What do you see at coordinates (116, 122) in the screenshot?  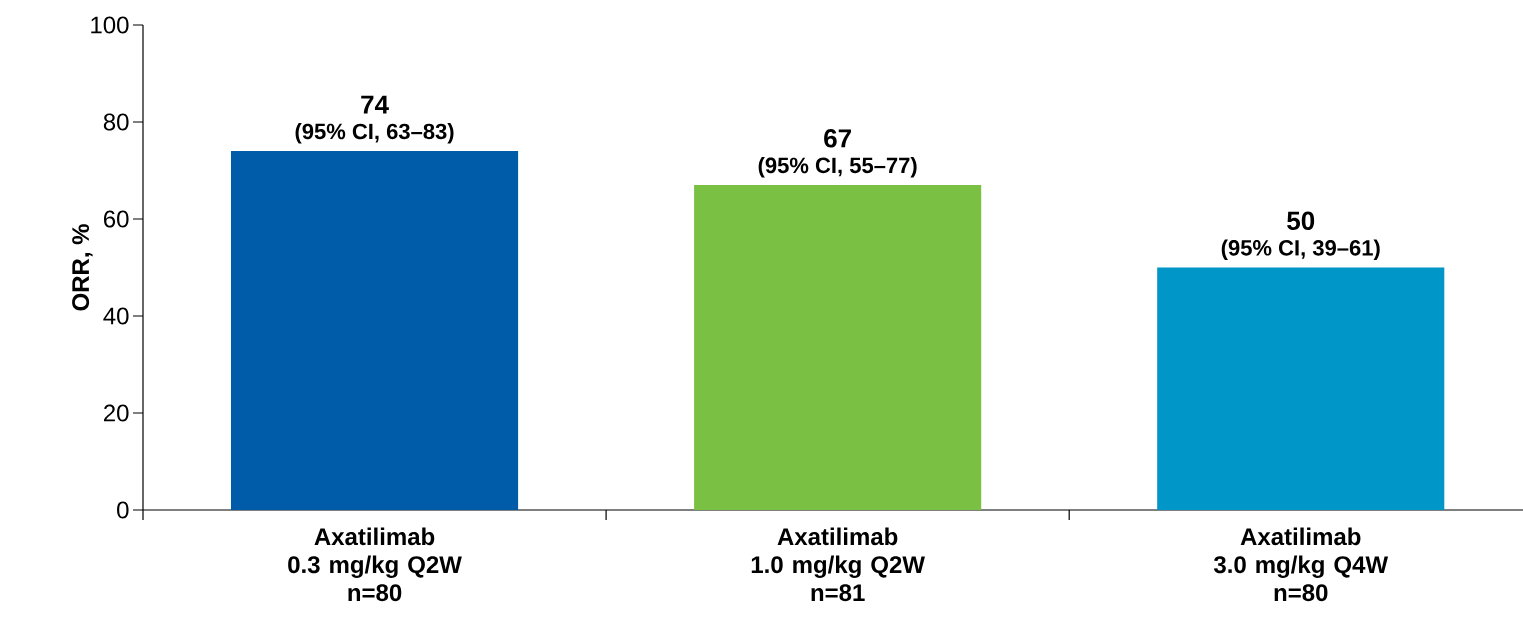 I see `y-tick-label: 80` at bounding box center [116, 122].